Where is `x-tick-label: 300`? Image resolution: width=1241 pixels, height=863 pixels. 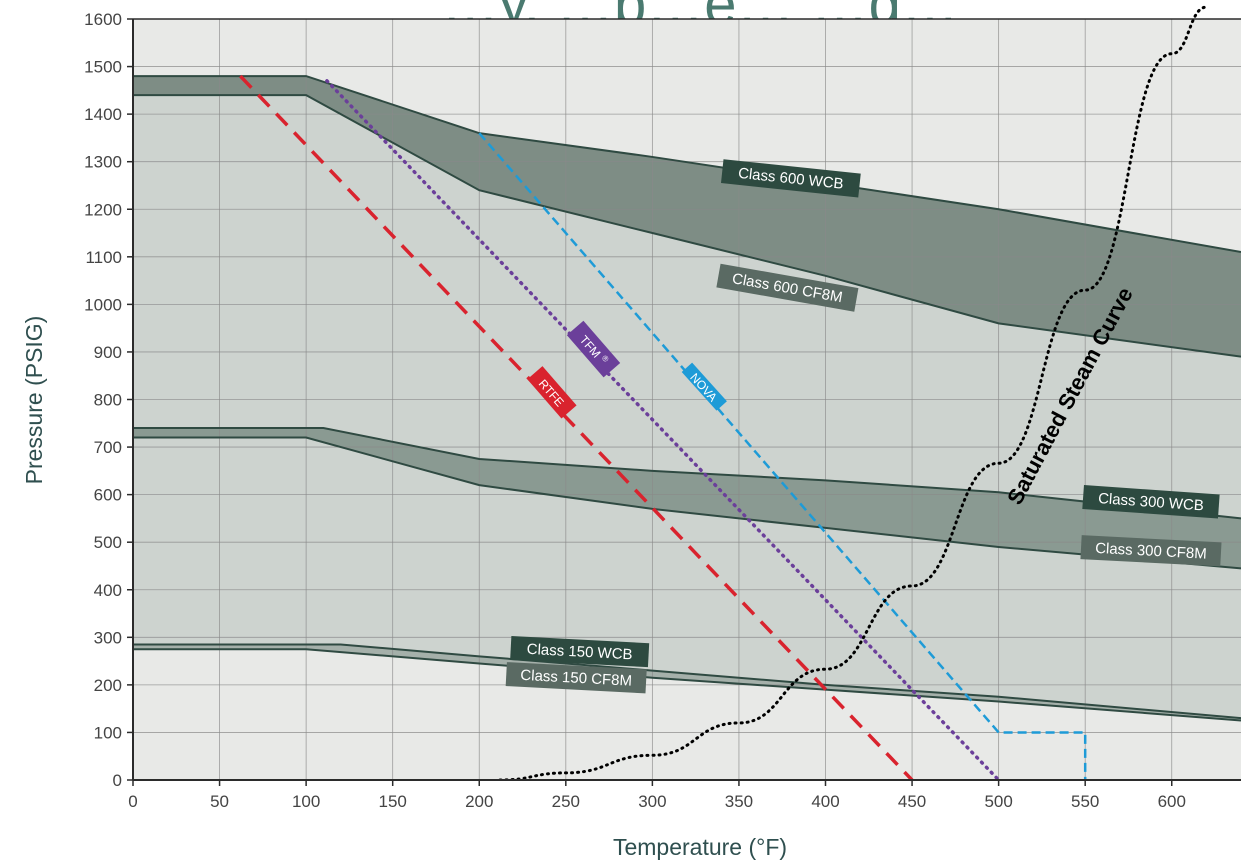
x-tick-label: 300 is located at coordinates (652, 801).